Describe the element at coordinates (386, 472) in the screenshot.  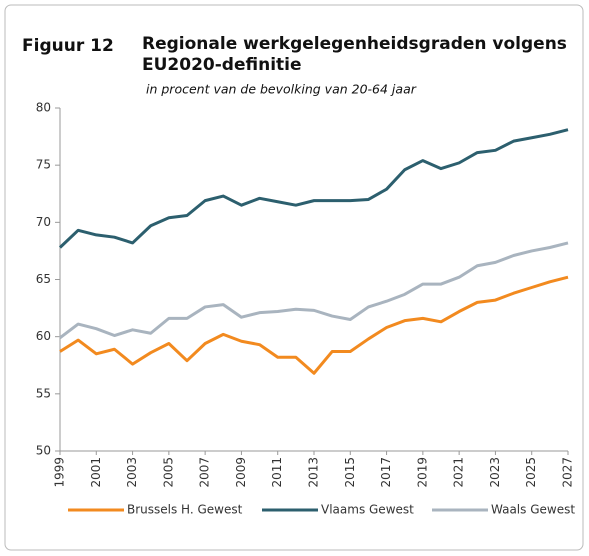
I see `x-tick-label: 2017` at that location.